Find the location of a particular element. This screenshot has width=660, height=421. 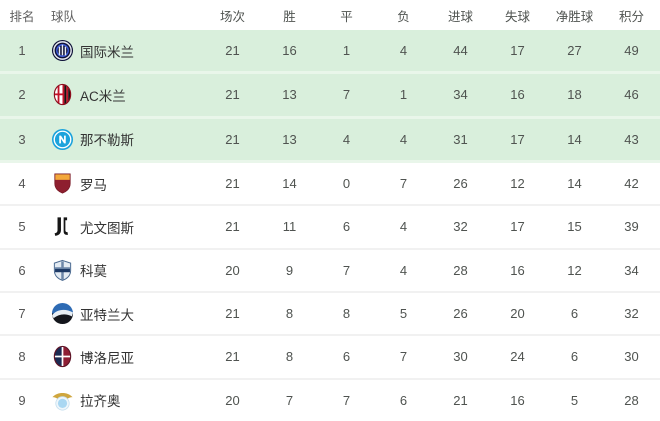

team-name: AC米兰 is located at coordinates (103, 96).